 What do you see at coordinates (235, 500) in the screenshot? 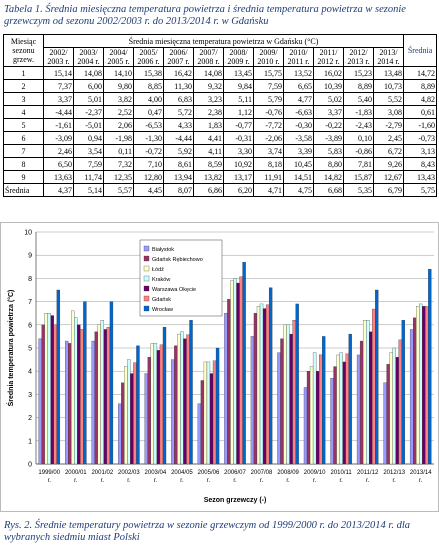
I see `x-axis-label: Sezon grzewczy (-)` at bounding box center [235, 500].